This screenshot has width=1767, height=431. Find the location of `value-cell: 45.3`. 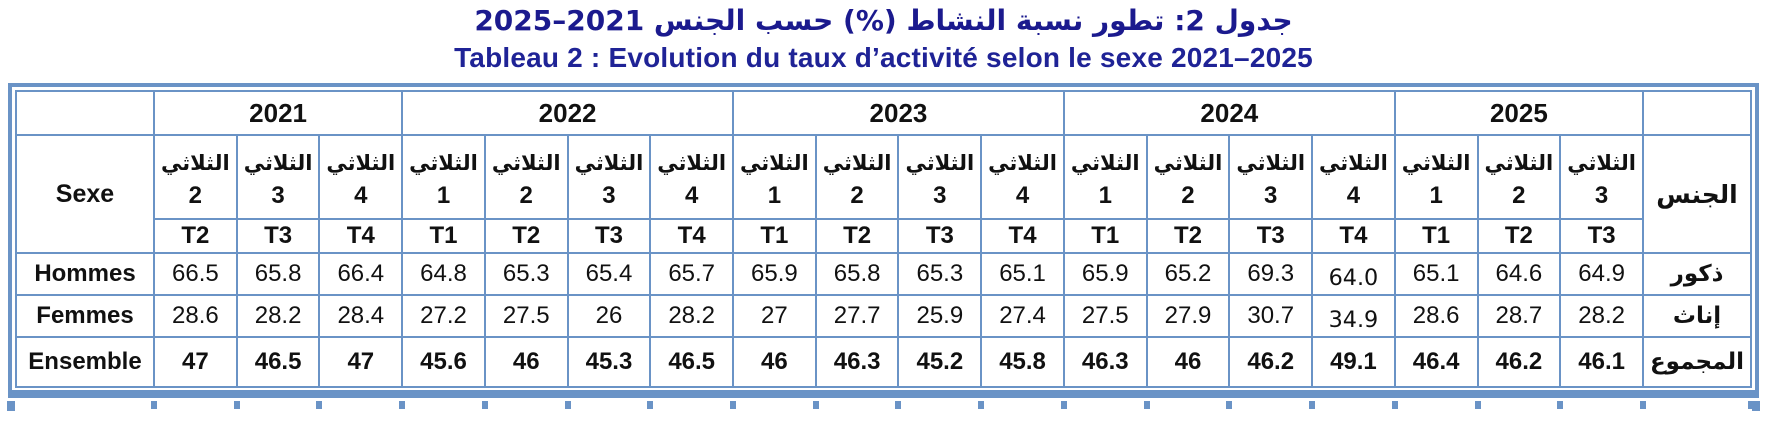

value-cell: 45.3 is located at coordinates (609, 362).